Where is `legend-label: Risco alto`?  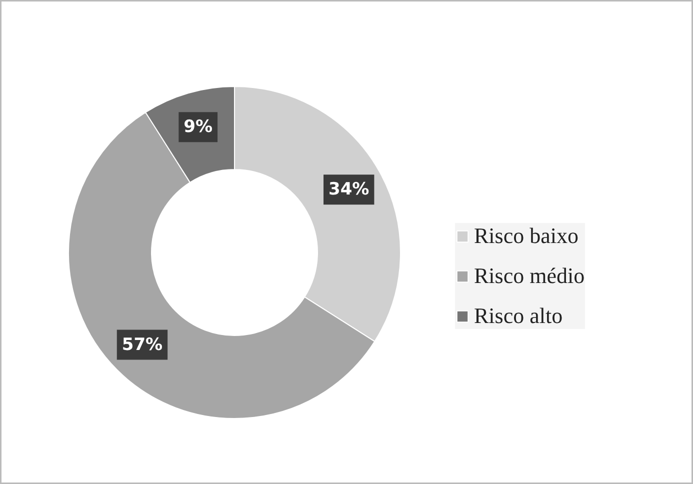
legend-label: Risco alto is located at coordinates (518, 316).